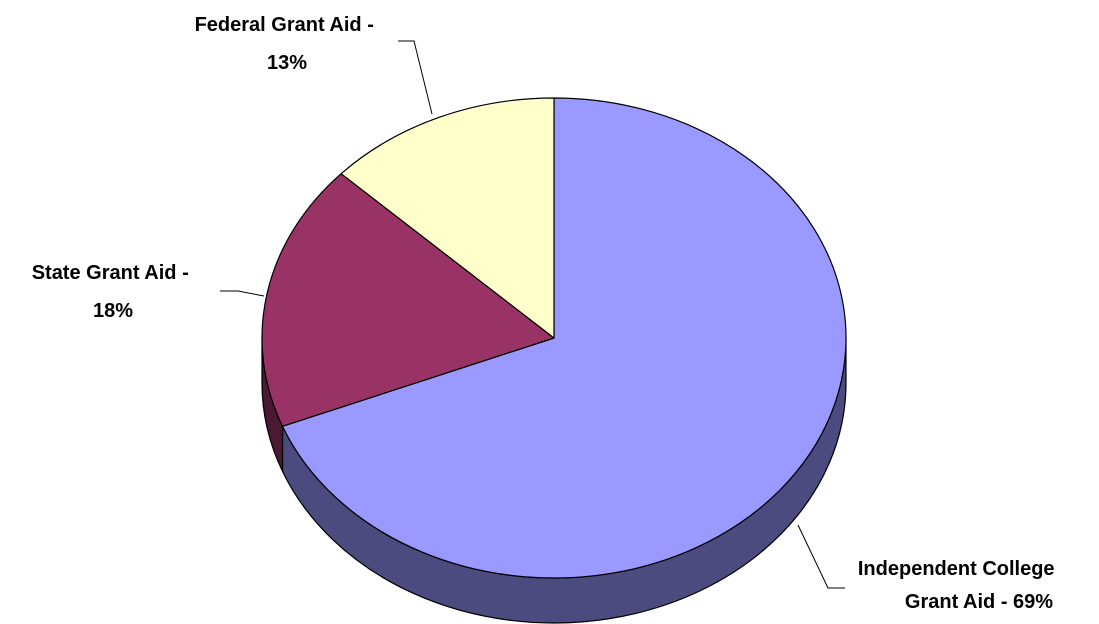 The width and height of the screenshot is (1099, 624). I want to click on pie-slice-state-grant-aid, so click(408, 300).